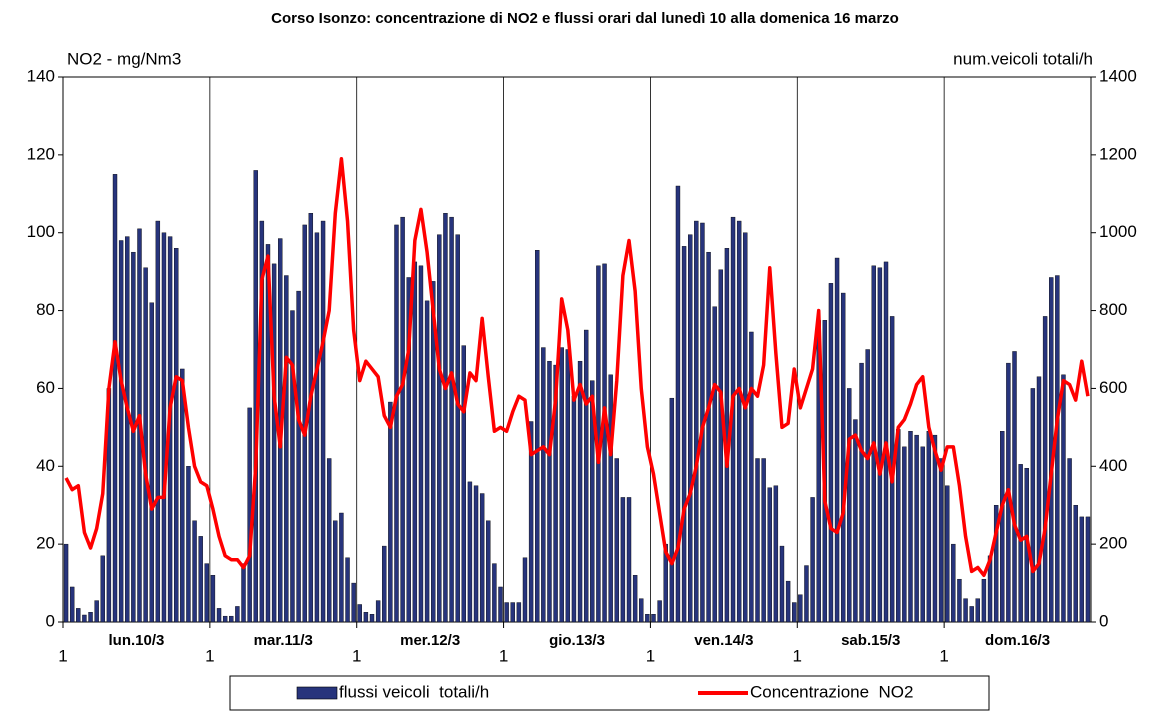 The height and width of the screenshot is (711, 1170). What do you see at coordinates (870, 640) in the screenshot?
I see `day-label: sab.15/3` at bounding box center [870, 640].